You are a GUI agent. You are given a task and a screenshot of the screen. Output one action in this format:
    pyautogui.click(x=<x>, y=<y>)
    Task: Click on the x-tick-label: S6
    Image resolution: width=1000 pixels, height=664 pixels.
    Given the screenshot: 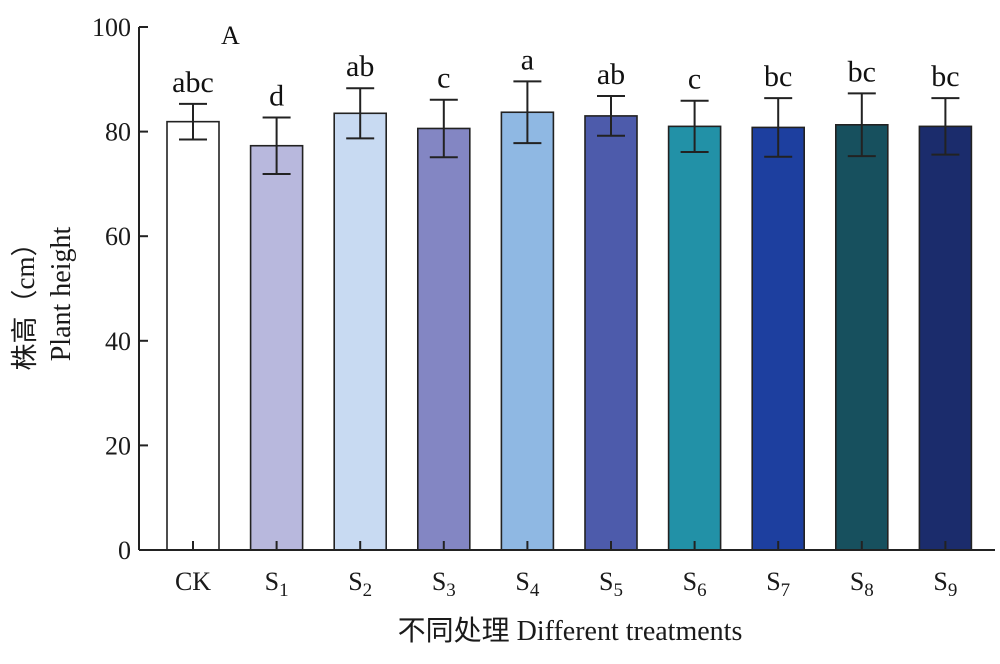 What is the action you would take?
    pyautogui.click(x=695, y=584)
    